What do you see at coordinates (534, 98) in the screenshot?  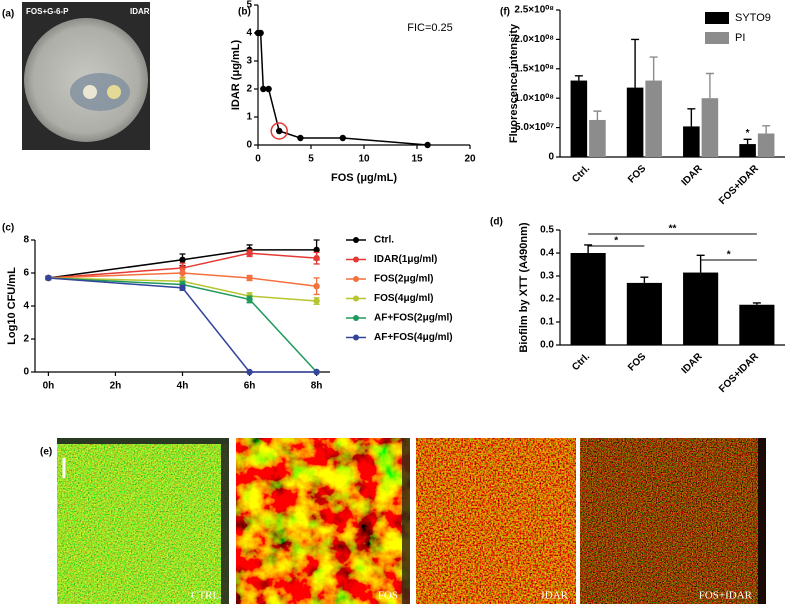 I see `y-tick-label: 1.0×10⁰⁸` at bounding box center [534, 98].